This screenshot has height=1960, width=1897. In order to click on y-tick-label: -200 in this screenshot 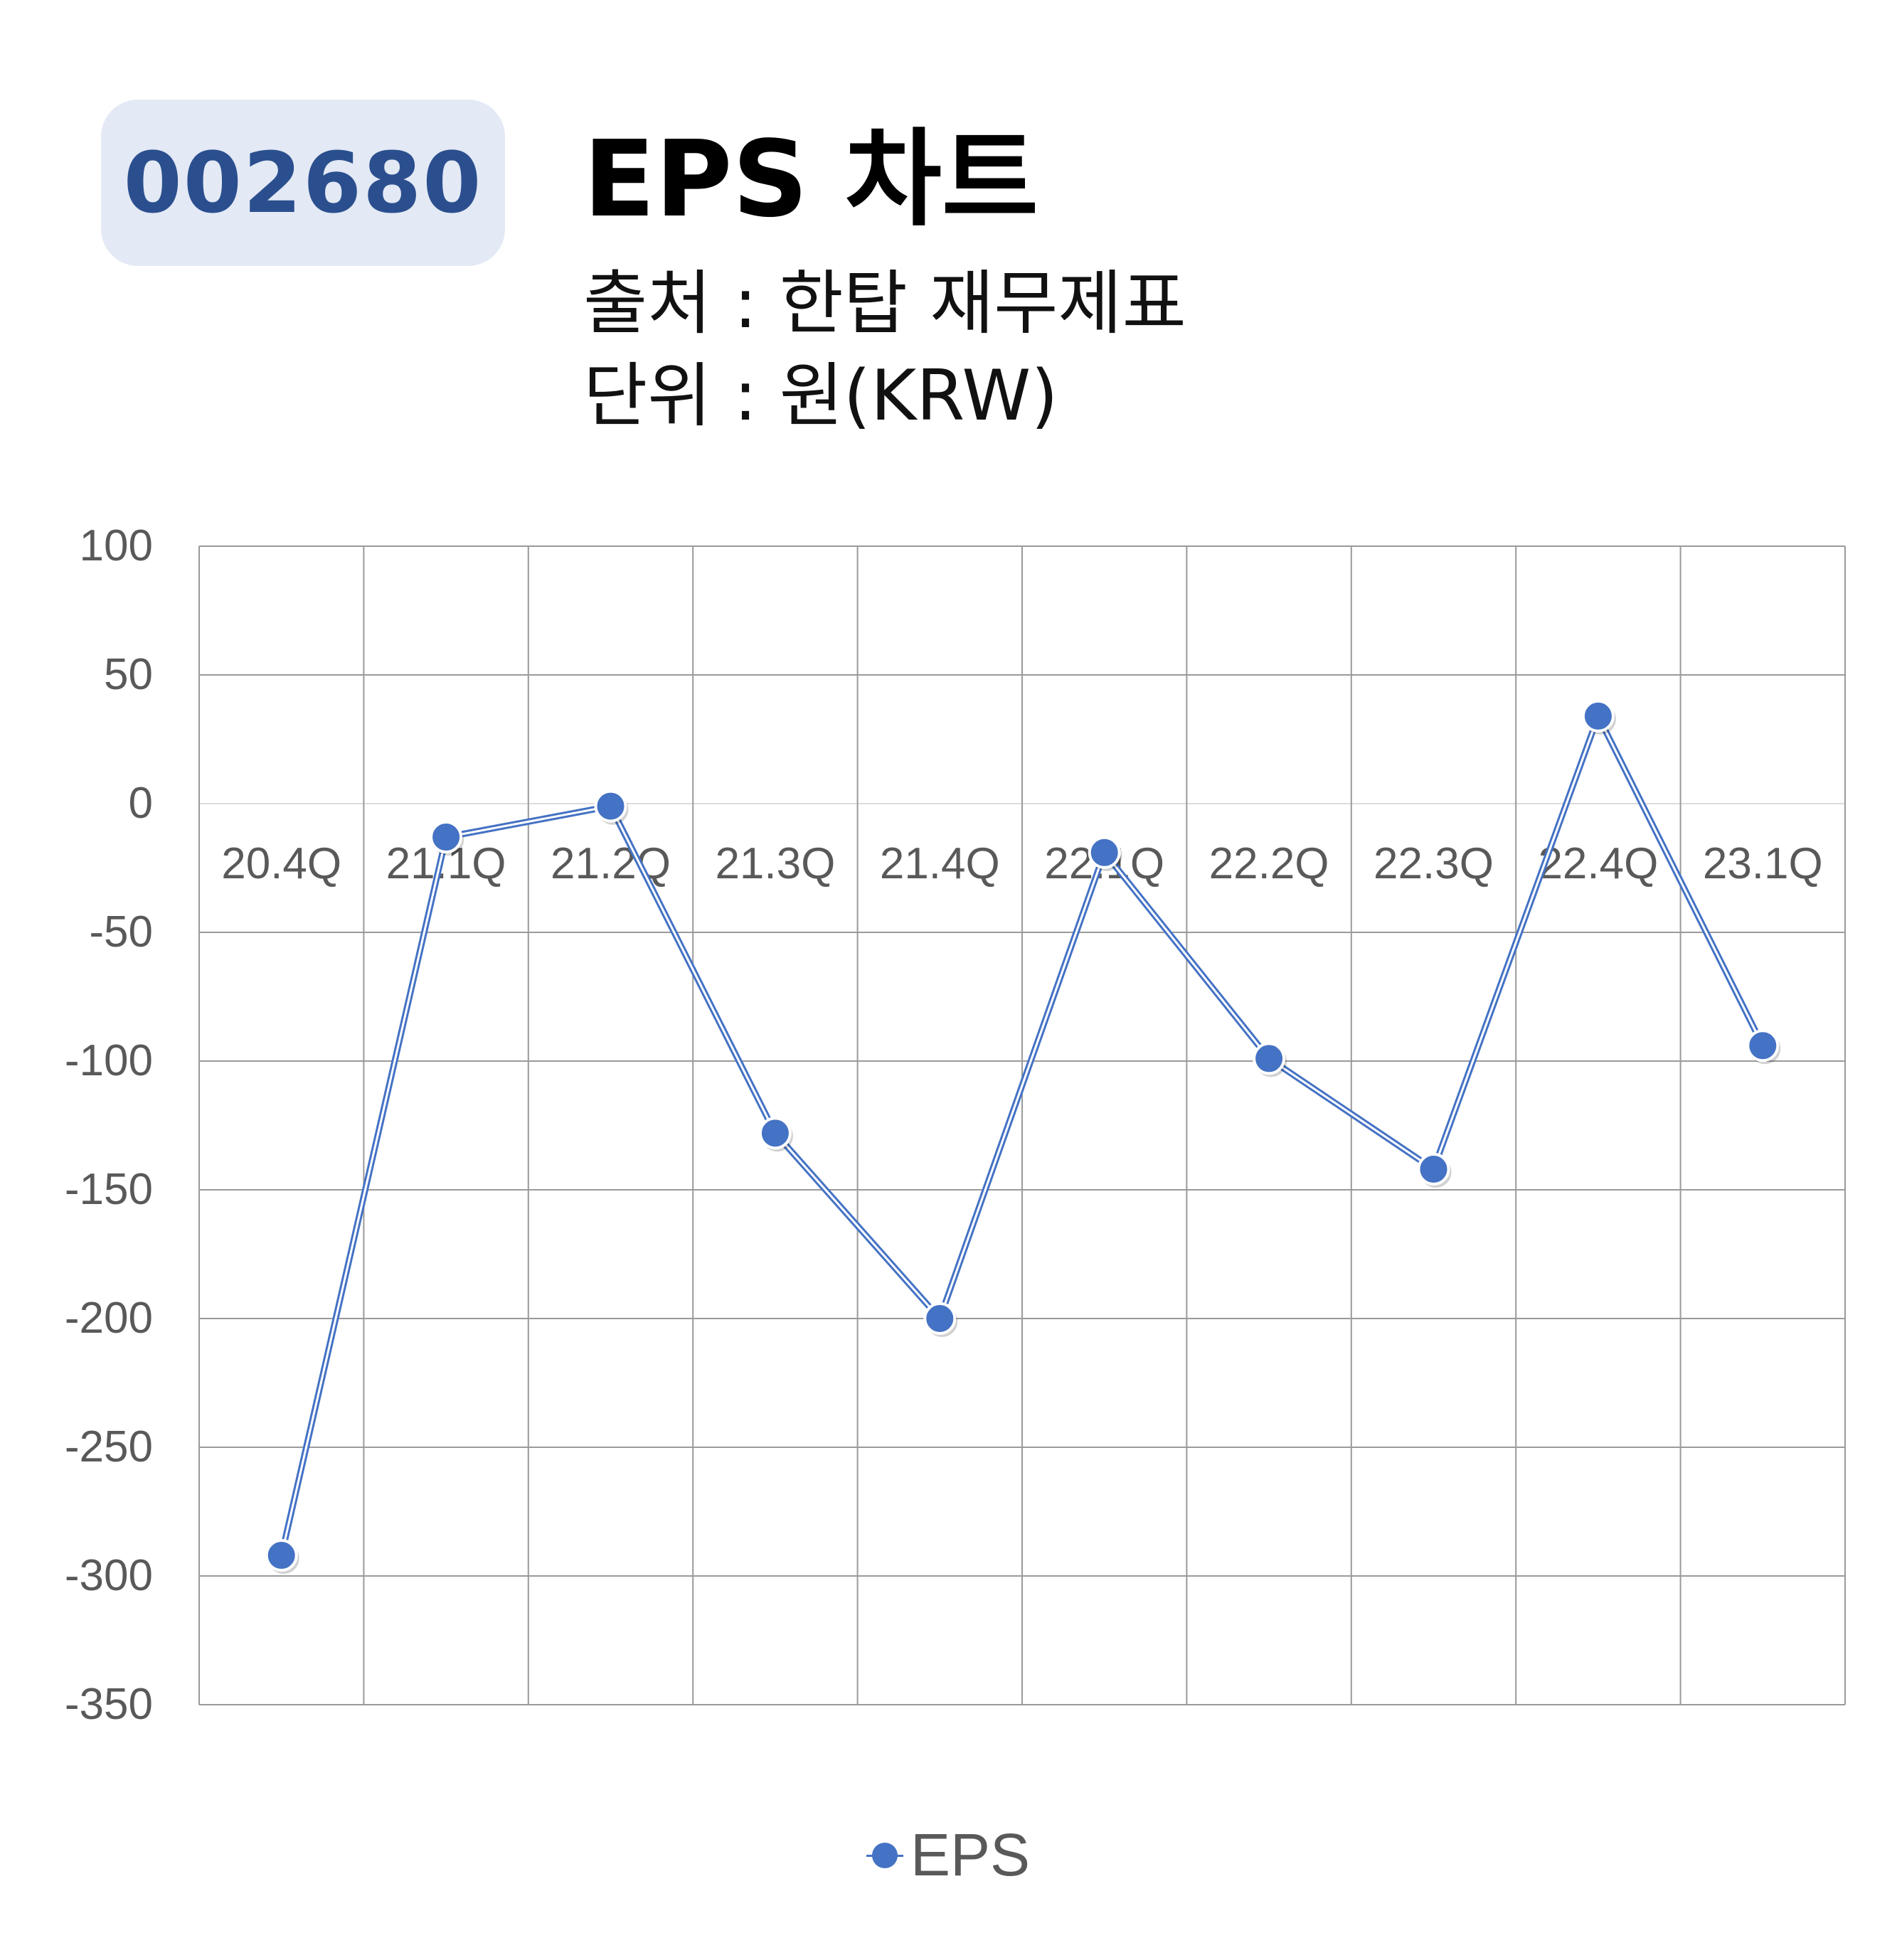, I will do `click(109, 1318)`.